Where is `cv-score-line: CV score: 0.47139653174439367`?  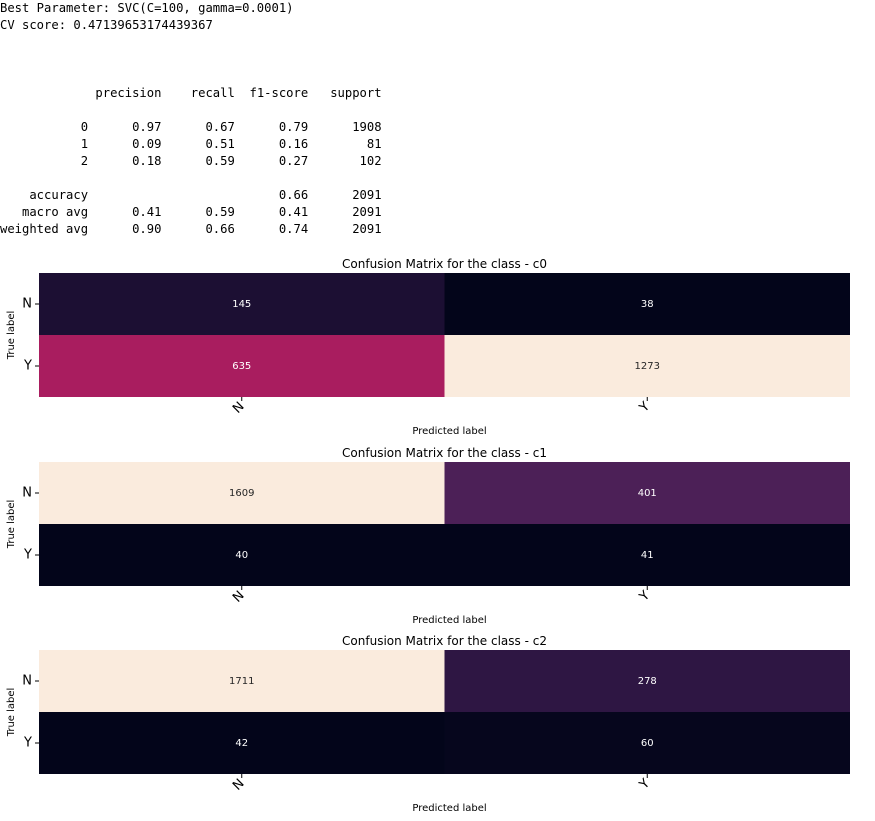
cv-score-line: CV score: 0.47139653174439367 is located at coordinates (106, 25).